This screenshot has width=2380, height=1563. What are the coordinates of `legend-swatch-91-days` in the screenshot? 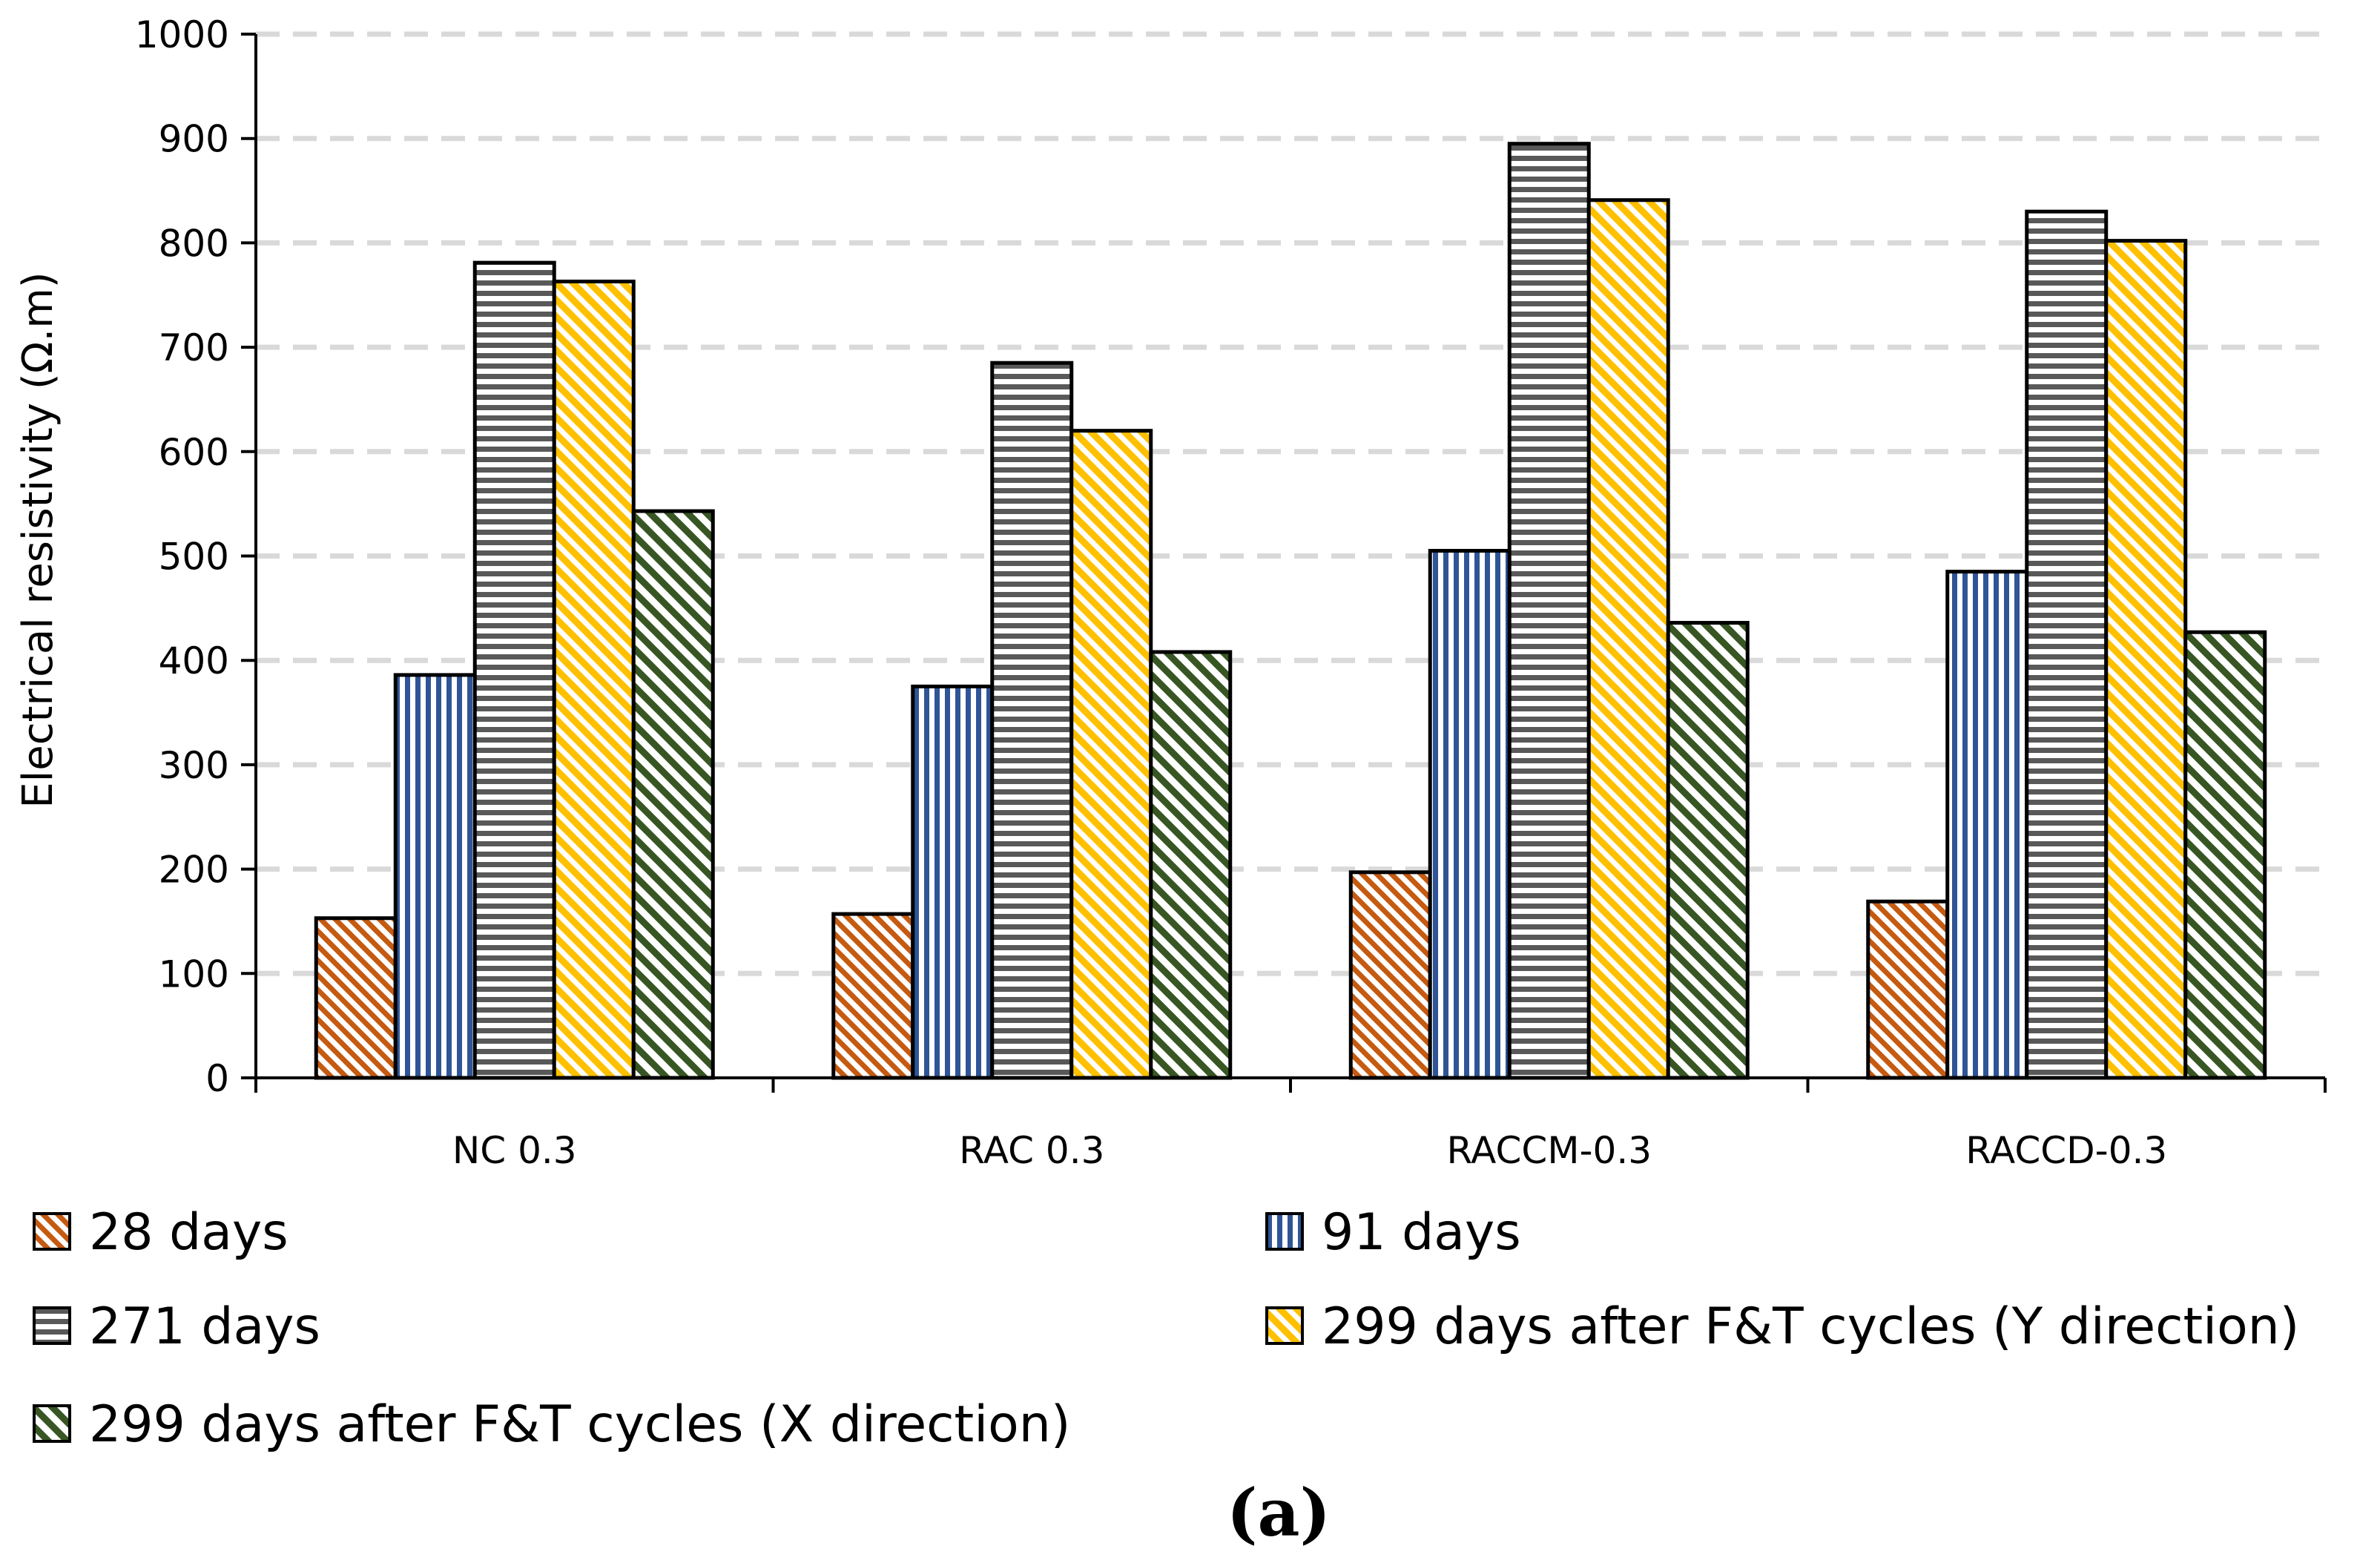 It's located at (1285, 1231).